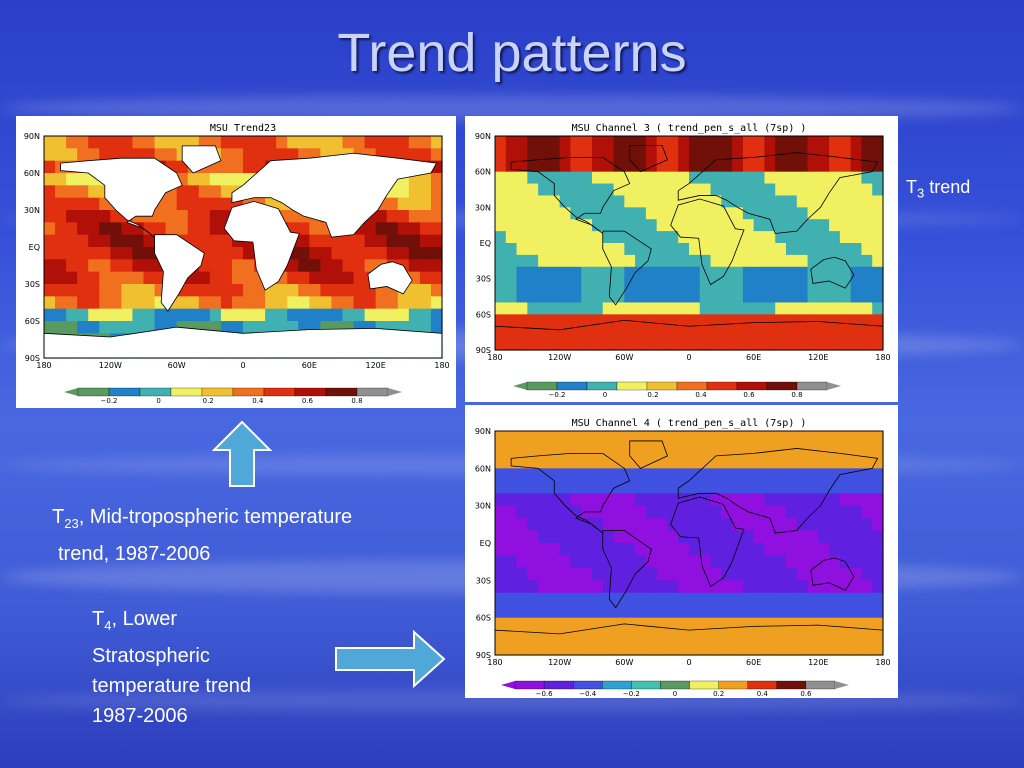 The width and height of the screenshot is (1024, 768). Describe the element at coordinates (753, 662) in the screenshot. I see `lon-label: 60E` at that location.